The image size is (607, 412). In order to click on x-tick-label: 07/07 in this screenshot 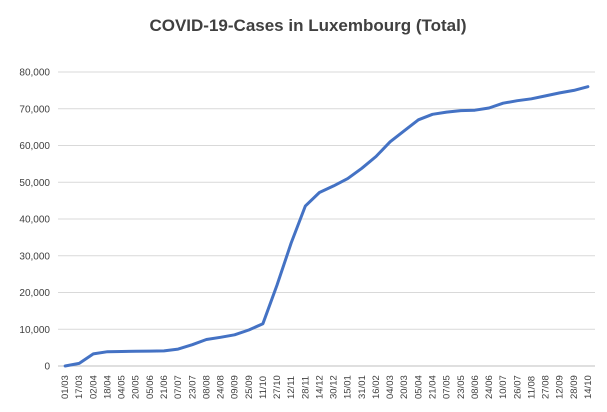, I will do `click(178, 387)`.